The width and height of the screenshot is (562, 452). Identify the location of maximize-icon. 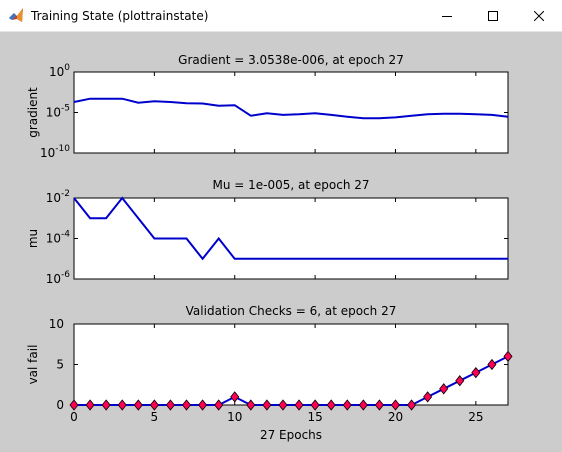
(493, 15).